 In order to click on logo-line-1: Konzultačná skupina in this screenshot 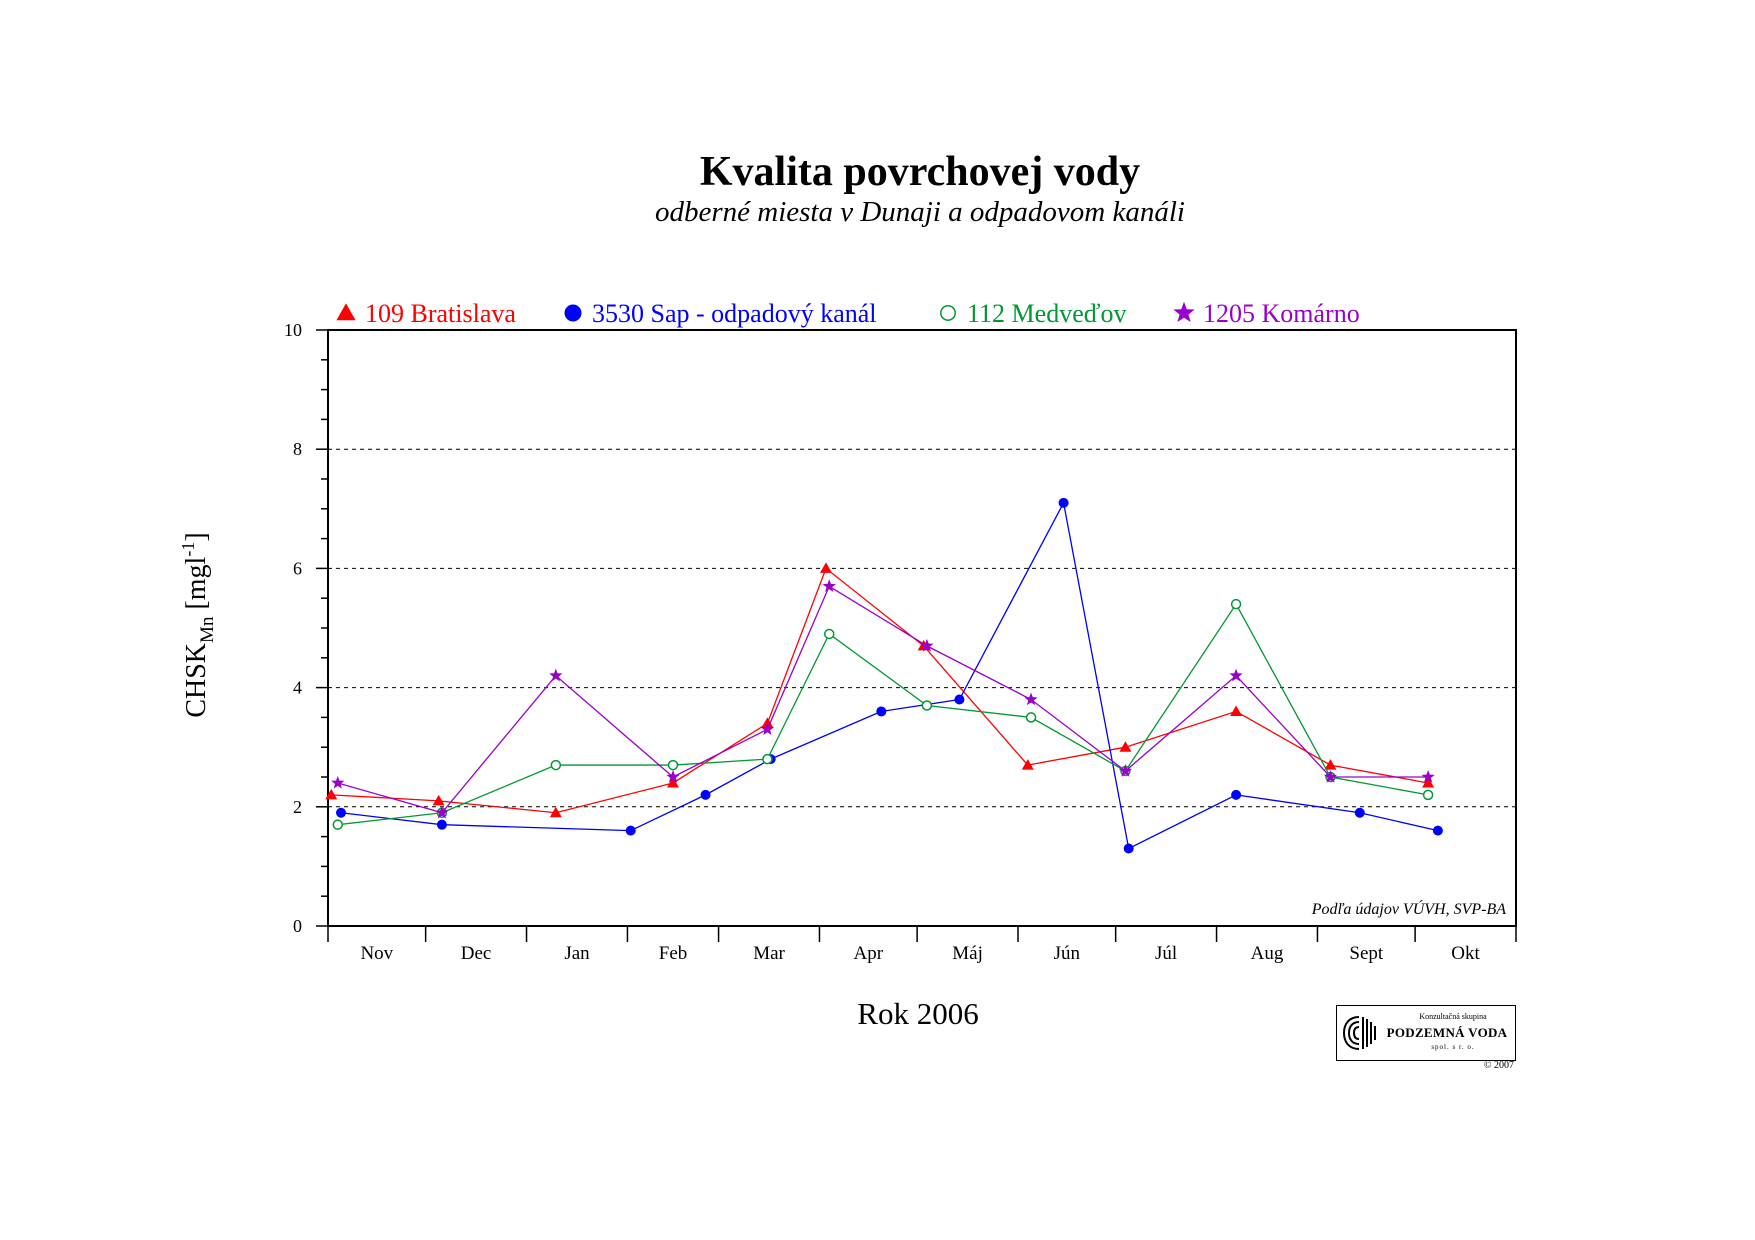, I will do `click(1453, 1016)`.